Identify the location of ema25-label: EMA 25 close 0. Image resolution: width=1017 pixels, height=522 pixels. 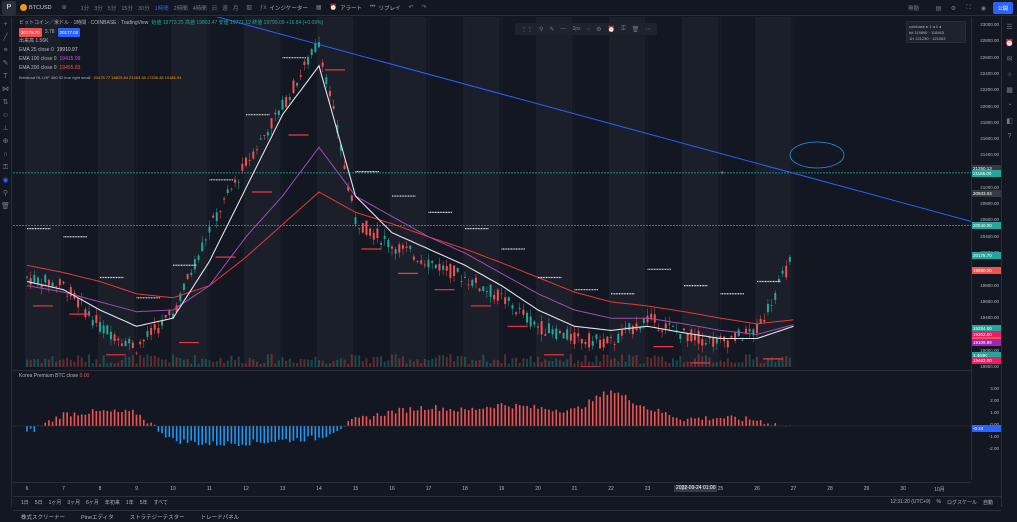
(36, 50).